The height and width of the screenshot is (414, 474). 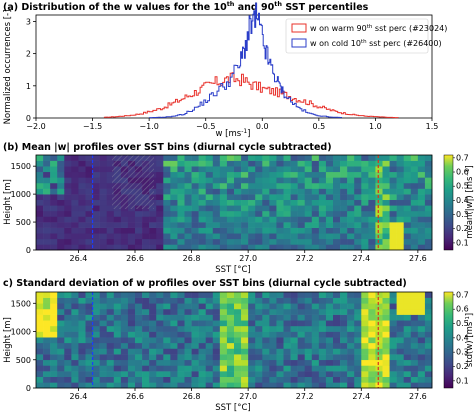 What do you see at coordinates (462, 214) in the screenshot?
I see `colorbar-tick-label: 0.3` at bounding box center [462, 214].